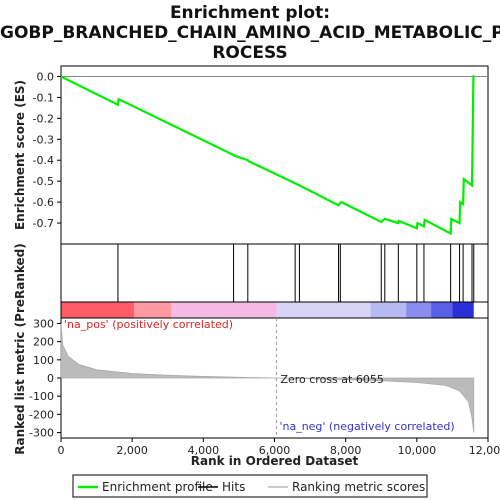 The image size is (500, 500). Describe the element at coordinates (41, 414) in the screenshot. I see `rank-ytick-label: -200` at that location.